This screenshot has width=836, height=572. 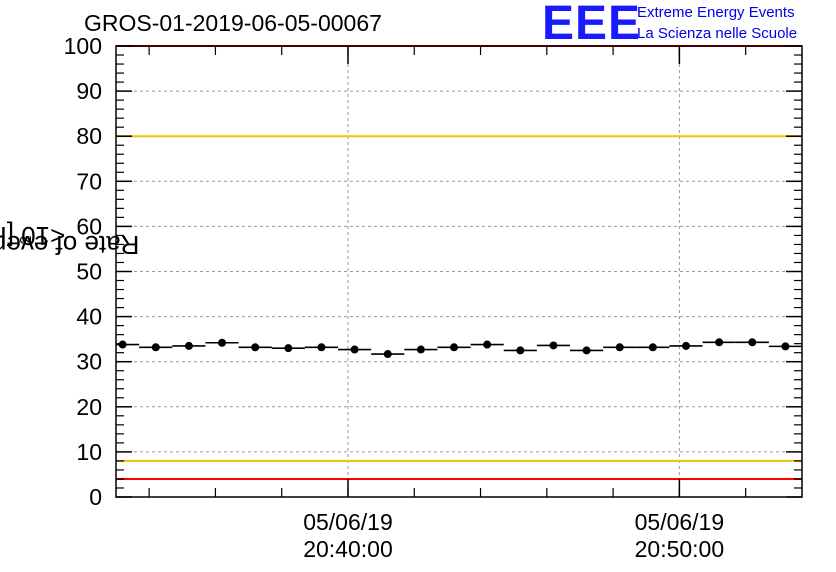 What do you see at coordinates (592, 25) in the screenshot?
I see `eee-logo: EEE` at bounding box center [592, 25].